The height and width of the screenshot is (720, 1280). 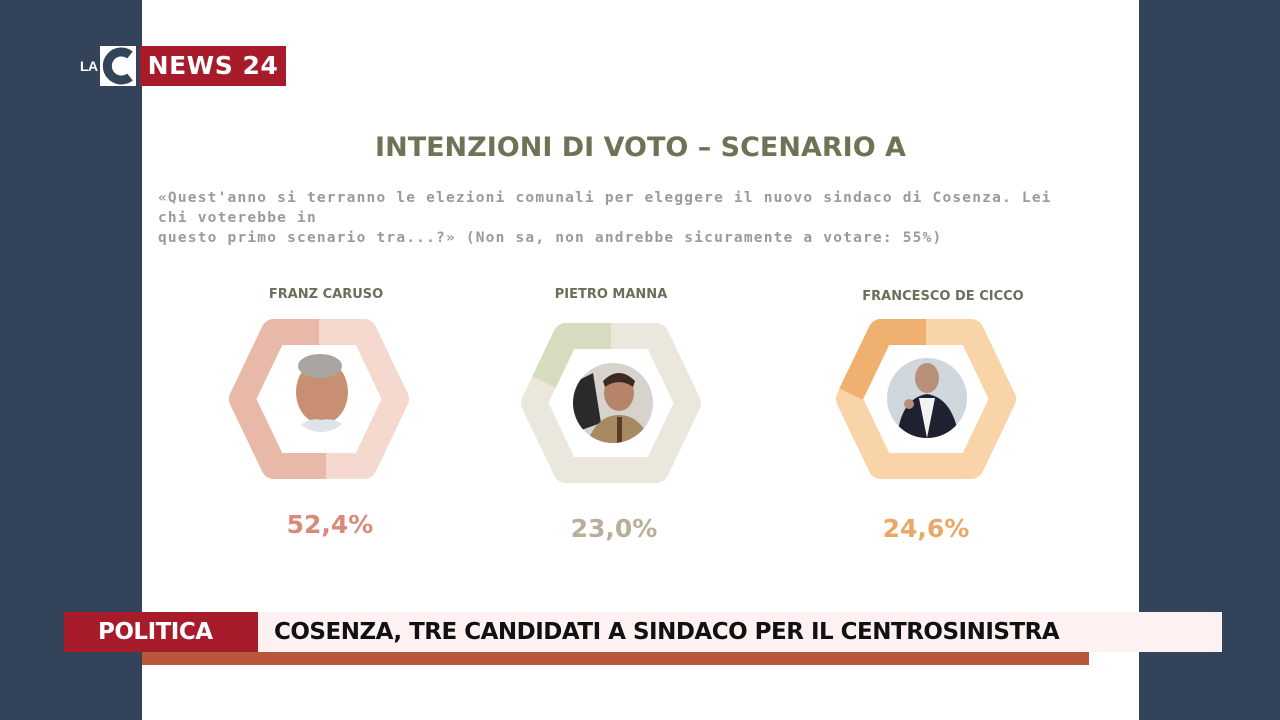 What do you see at coordinates (89, 66) in the screenshot?
I see `logo-prefix: LA` at bounding box center [89, 66].